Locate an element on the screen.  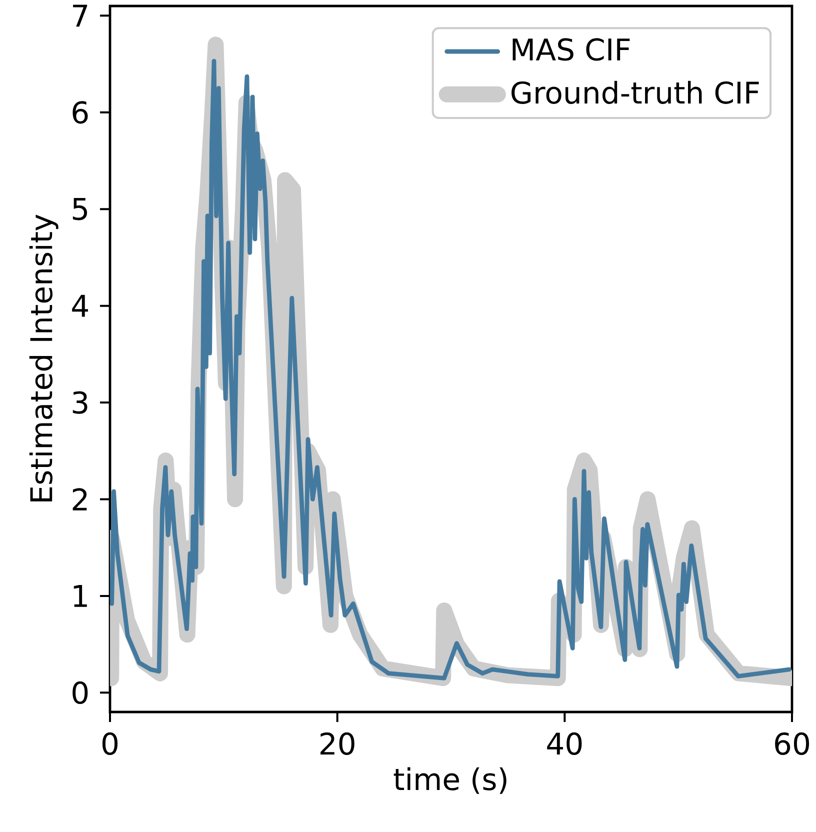
legend-label: Ground-truth CIF is located at coordinates (635, 92).